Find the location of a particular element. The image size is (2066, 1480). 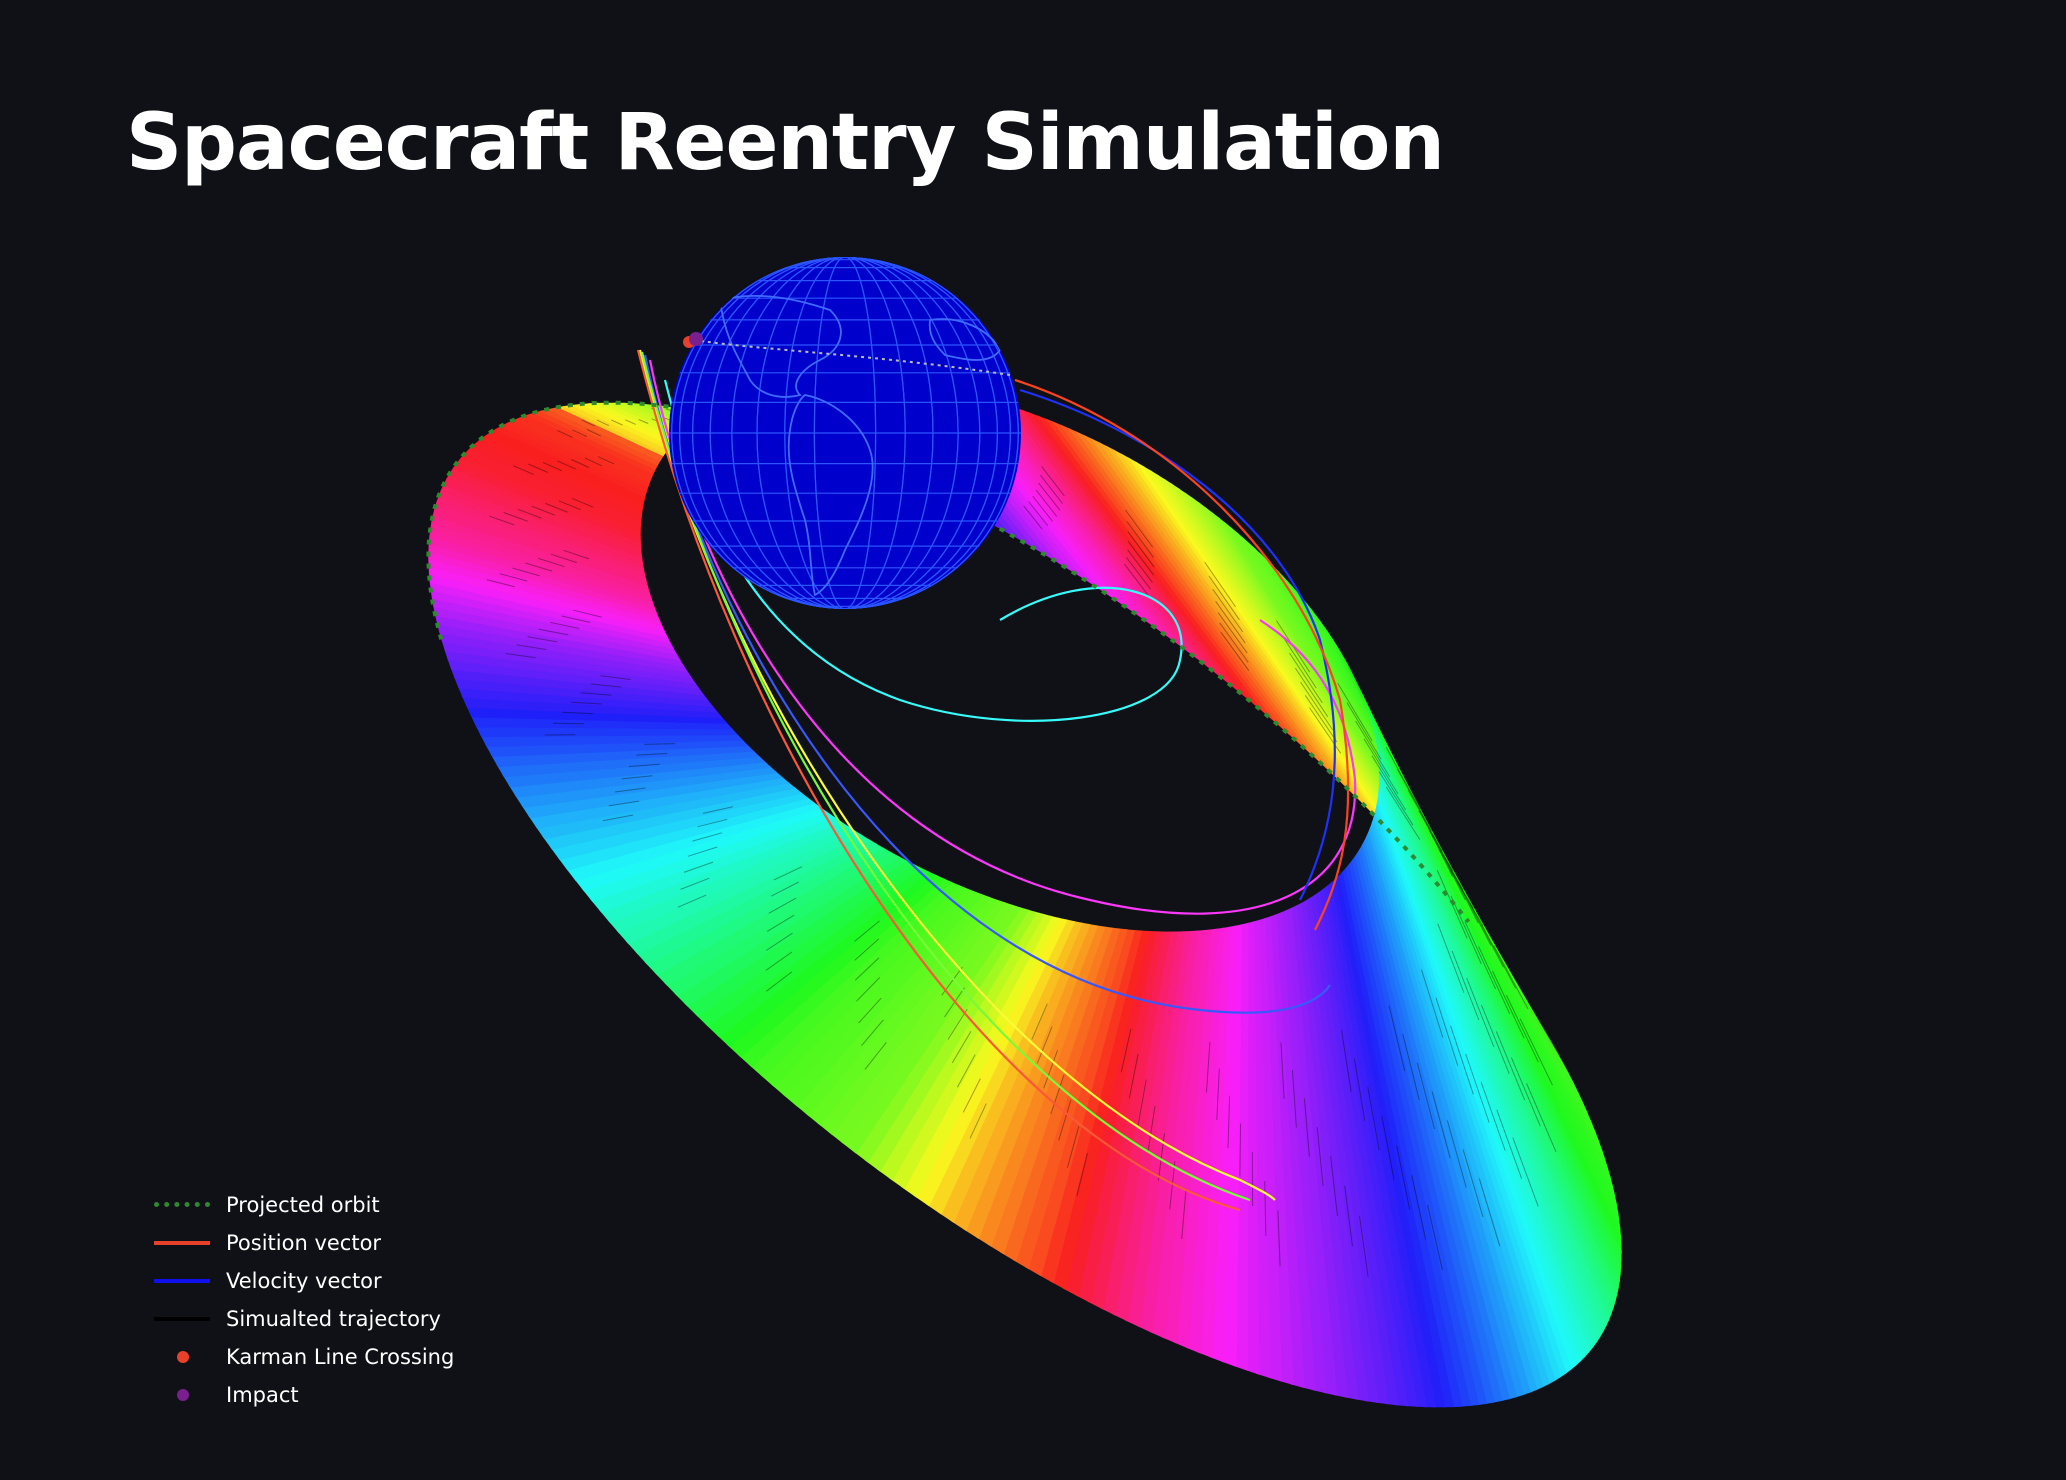

legend-swatch-line is located at coordinates (181, 1281).